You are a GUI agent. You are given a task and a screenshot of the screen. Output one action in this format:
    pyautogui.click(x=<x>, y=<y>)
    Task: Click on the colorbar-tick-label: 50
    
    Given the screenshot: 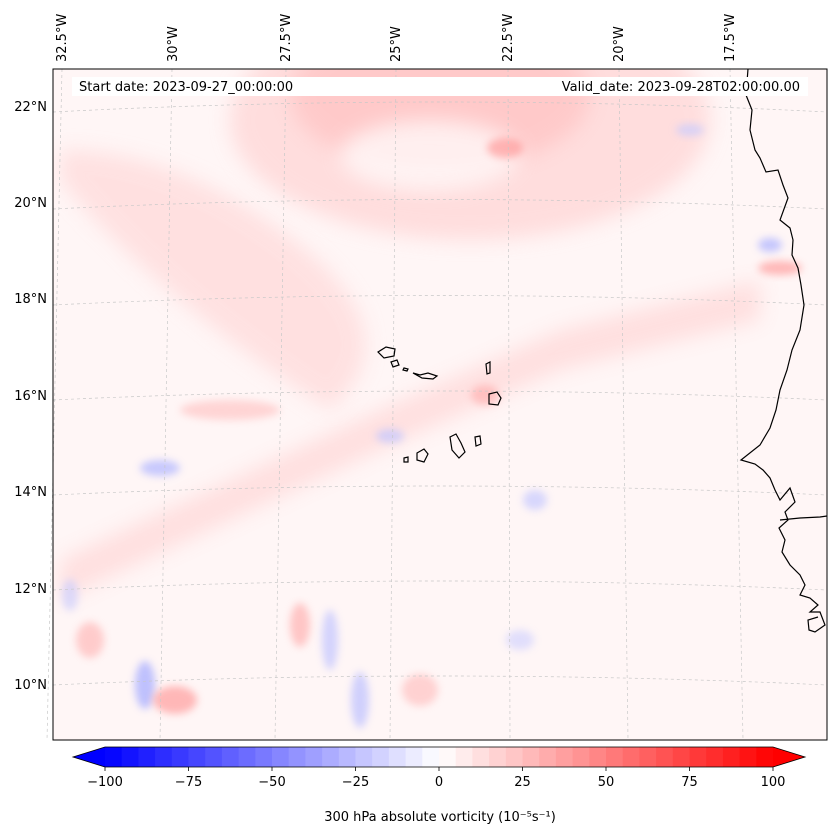 What is the action you would take?
    pyautogui.click(x=606, y=782)
    